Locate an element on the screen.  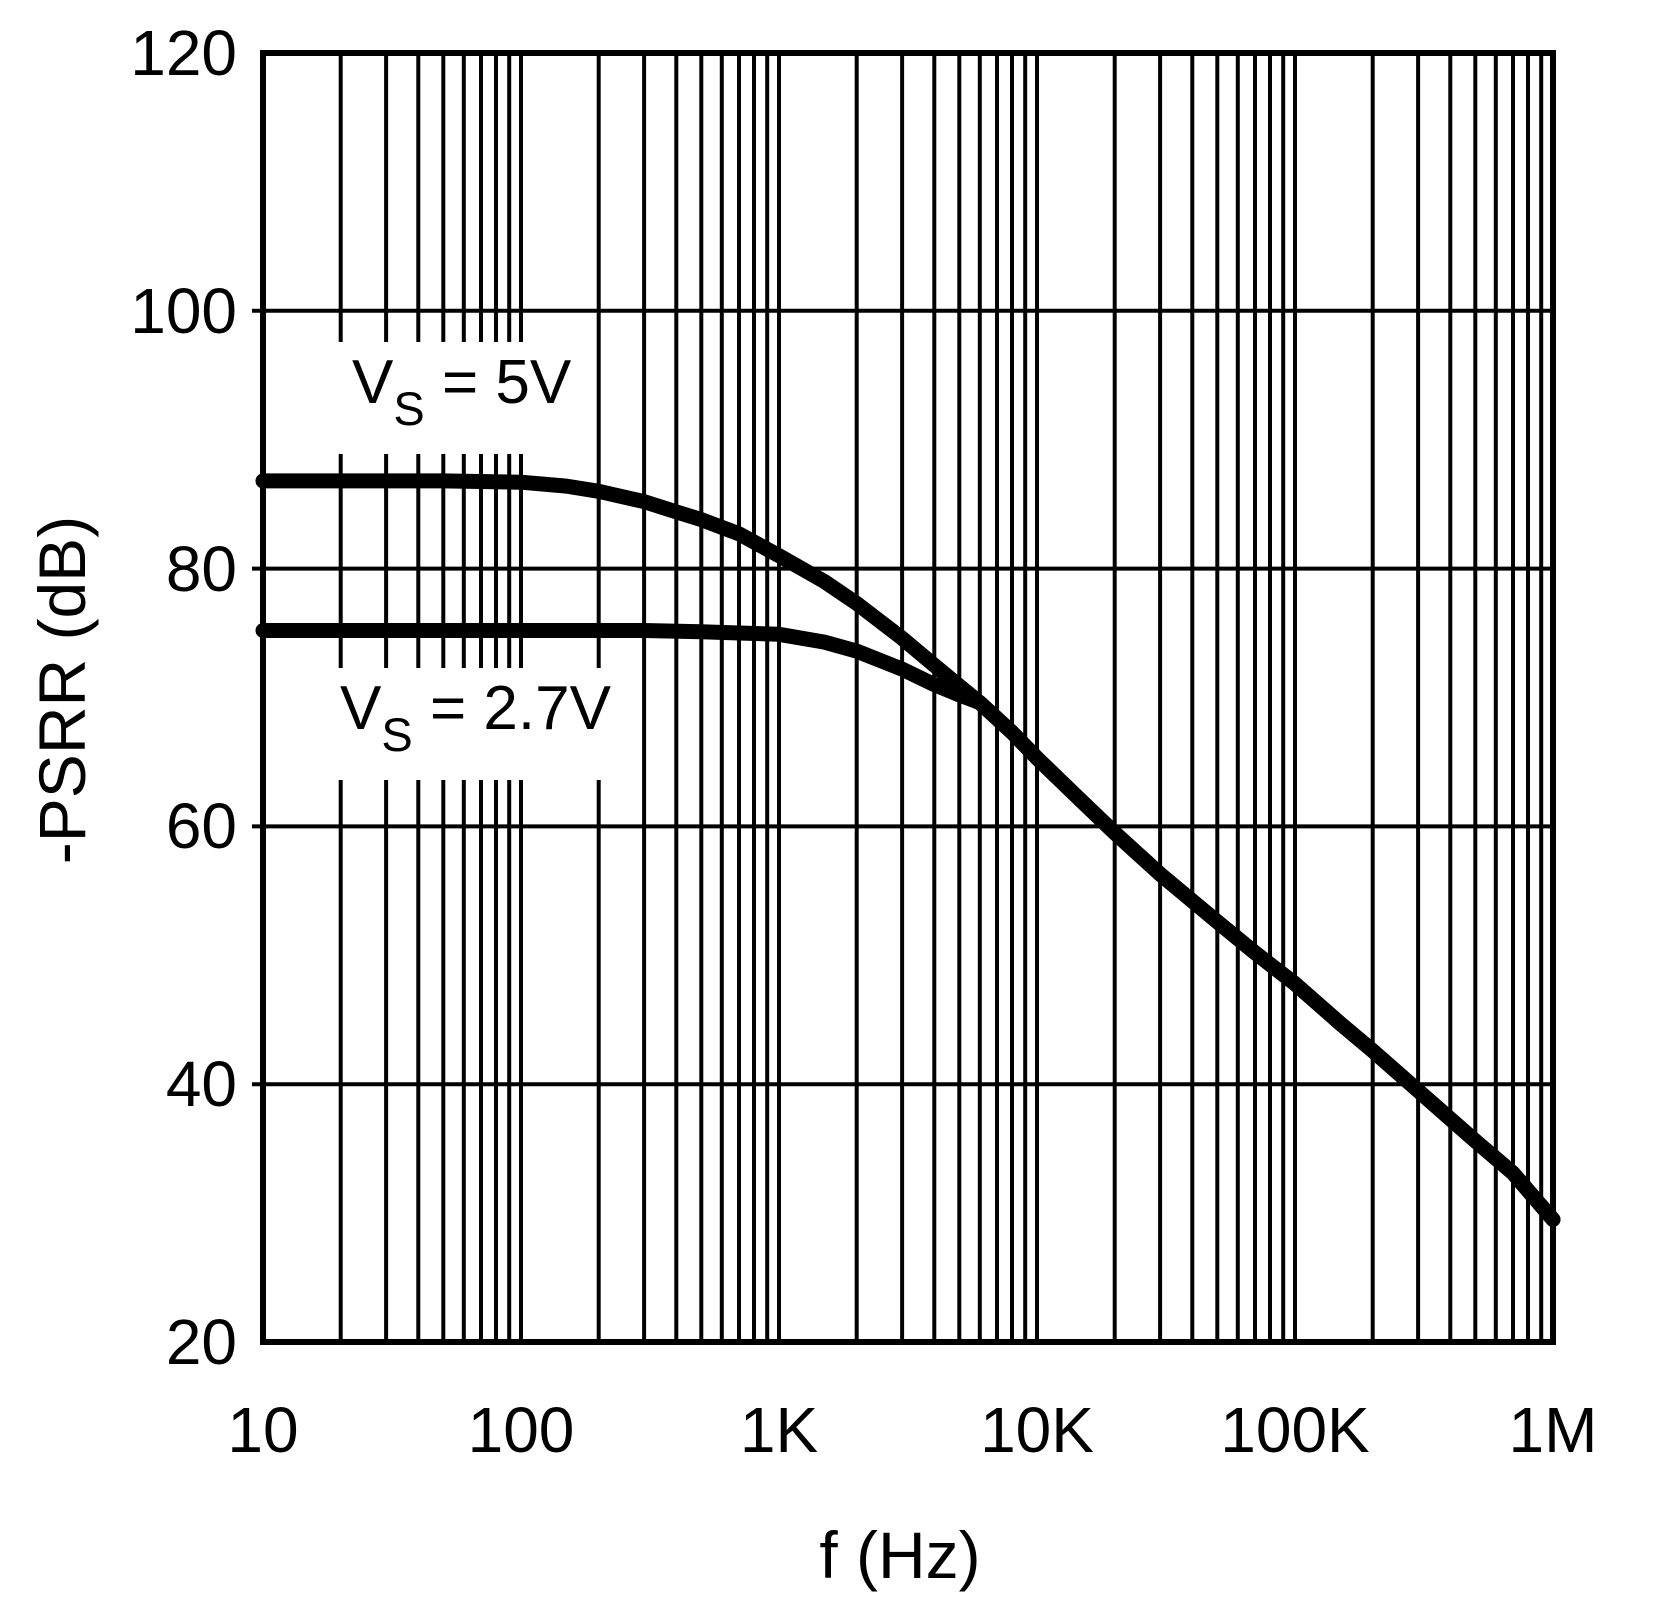
y-tick-label: 40 is located at coordinates (201, 1084).